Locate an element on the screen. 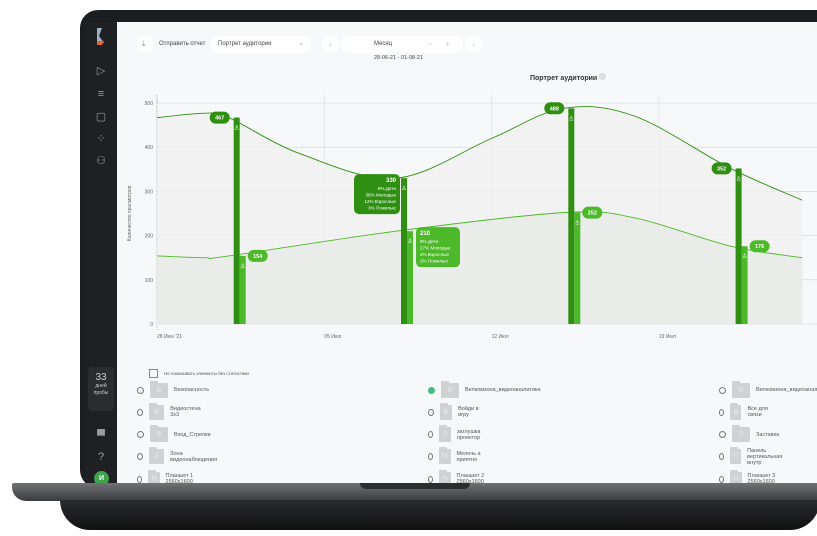 This screenshot has height=536, width=817. item-name: Планшет 3 2560х1600 is located at coordinates (761, 478).